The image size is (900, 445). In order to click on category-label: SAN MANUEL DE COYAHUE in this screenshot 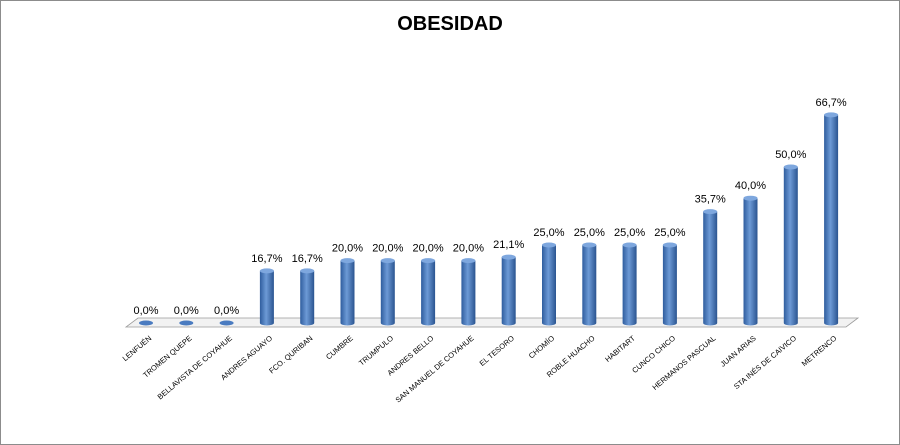, I will do `click(435, 369)`.